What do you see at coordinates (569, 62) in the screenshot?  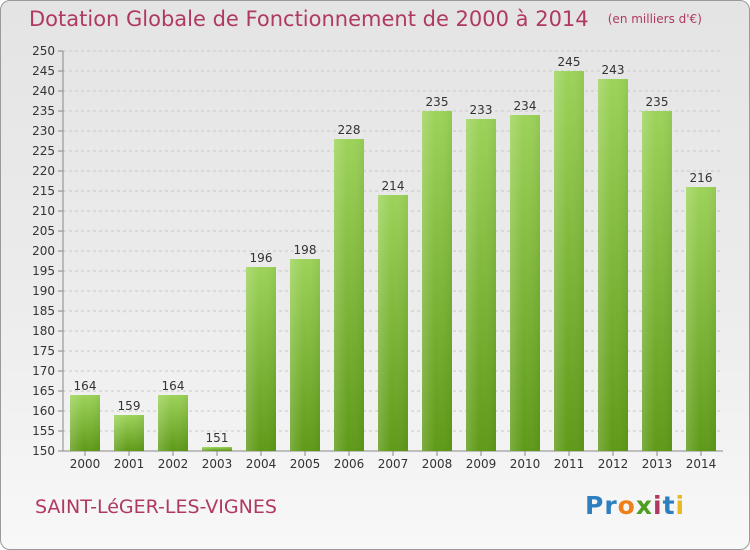 I see `data-label: 245` at bounding box center [569, 62].